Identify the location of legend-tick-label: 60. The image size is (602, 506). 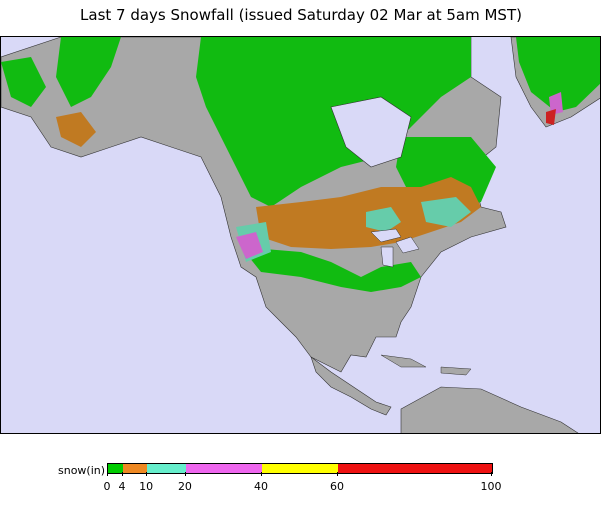
(337, 486).